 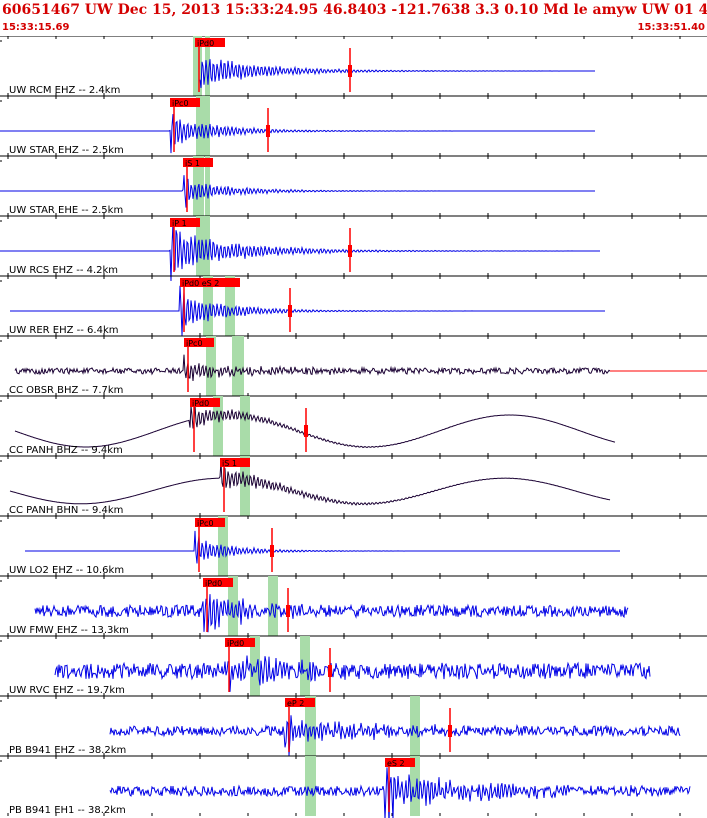 I want to click on trace-label: UW RVC EHZ -- 19.7km, so click(x=67, y=690).